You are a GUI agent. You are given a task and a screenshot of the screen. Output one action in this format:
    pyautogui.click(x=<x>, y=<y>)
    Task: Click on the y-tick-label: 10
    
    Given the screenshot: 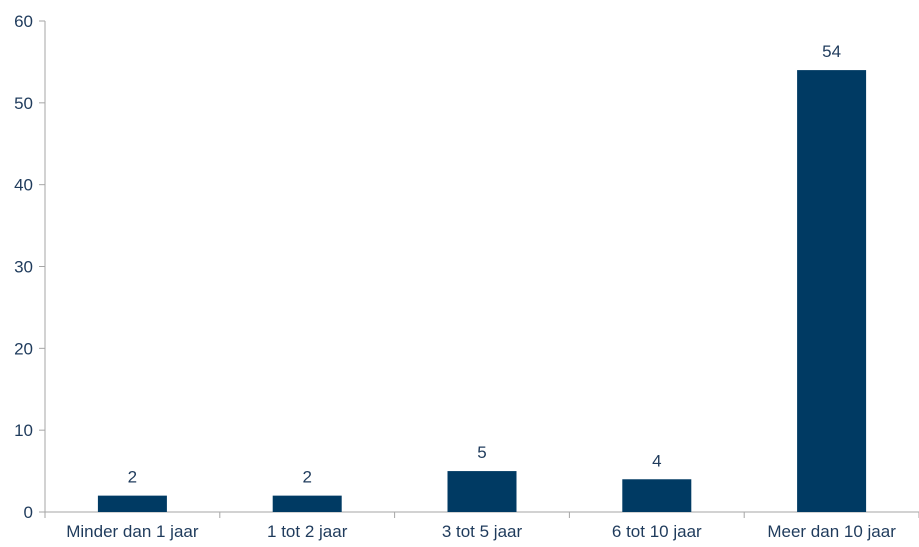 What is the action you would take?
    pyautogui.click(x=23, y=430)
    